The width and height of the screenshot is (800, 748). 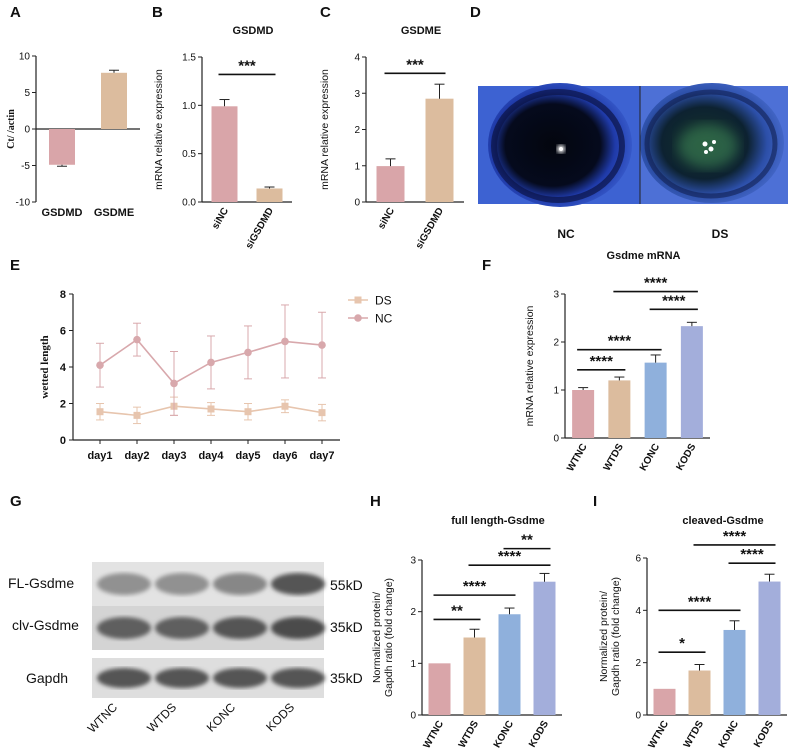 I want to click on panel-label-i: I, so click(x=595, y=501).